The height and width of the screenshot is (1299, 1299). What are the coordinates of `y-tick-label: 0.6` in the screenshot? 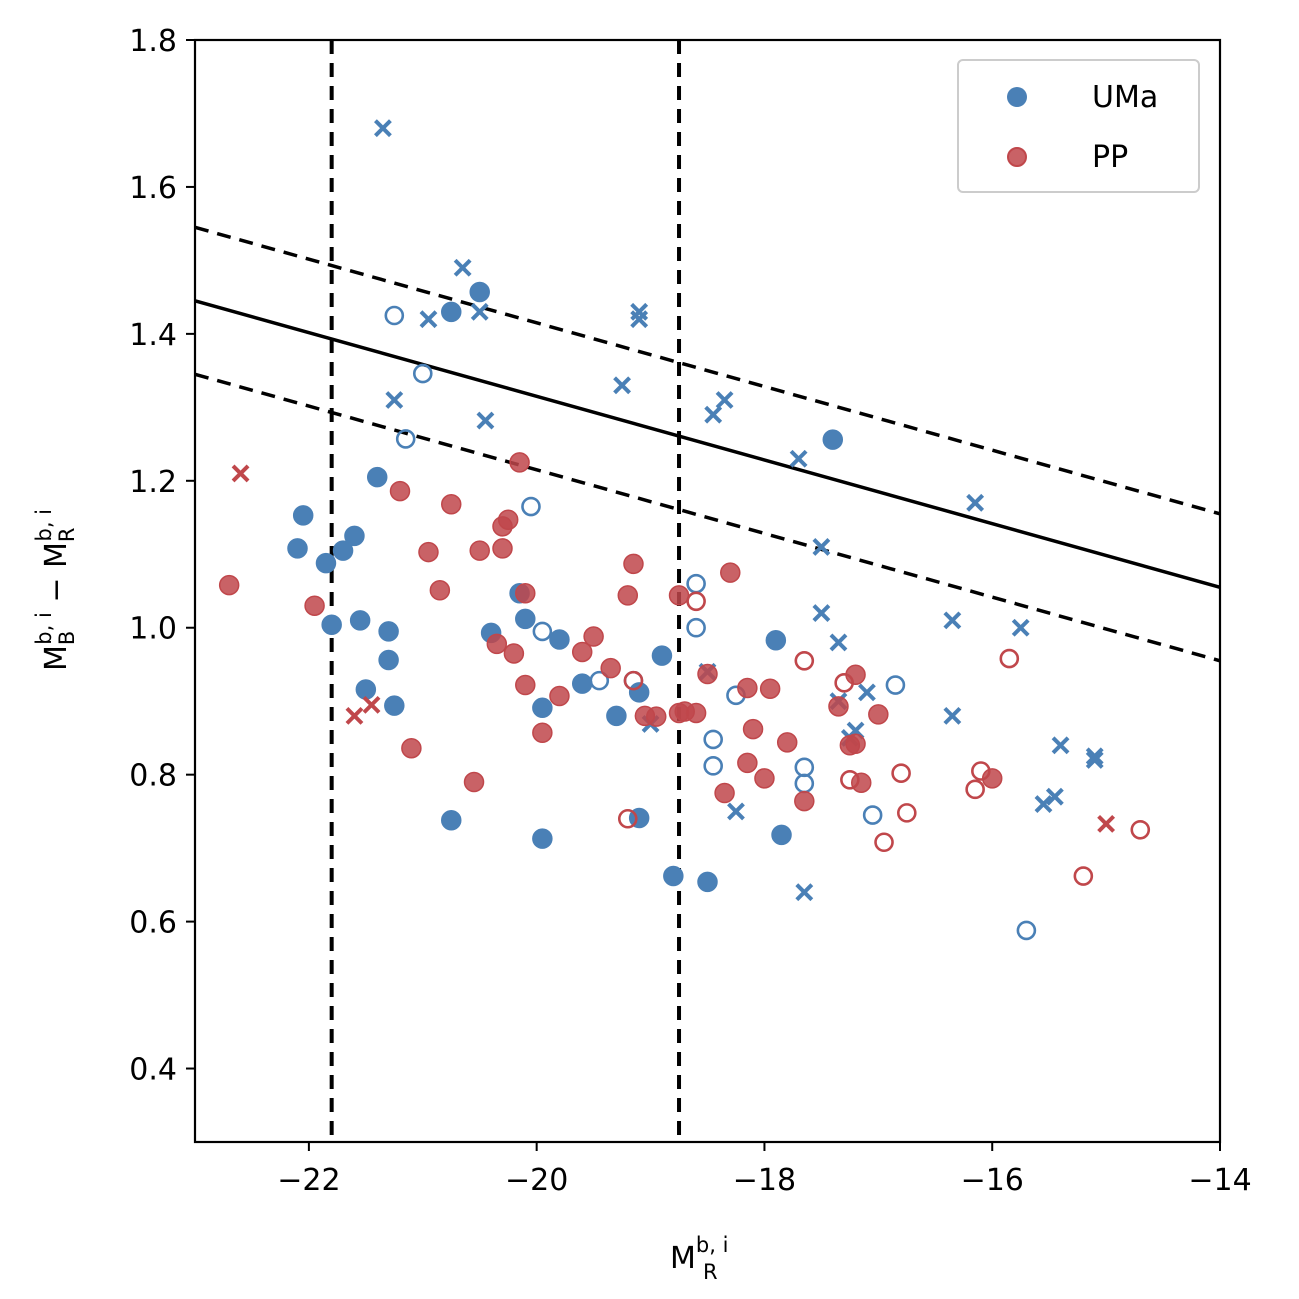 It's located at (153, 923).